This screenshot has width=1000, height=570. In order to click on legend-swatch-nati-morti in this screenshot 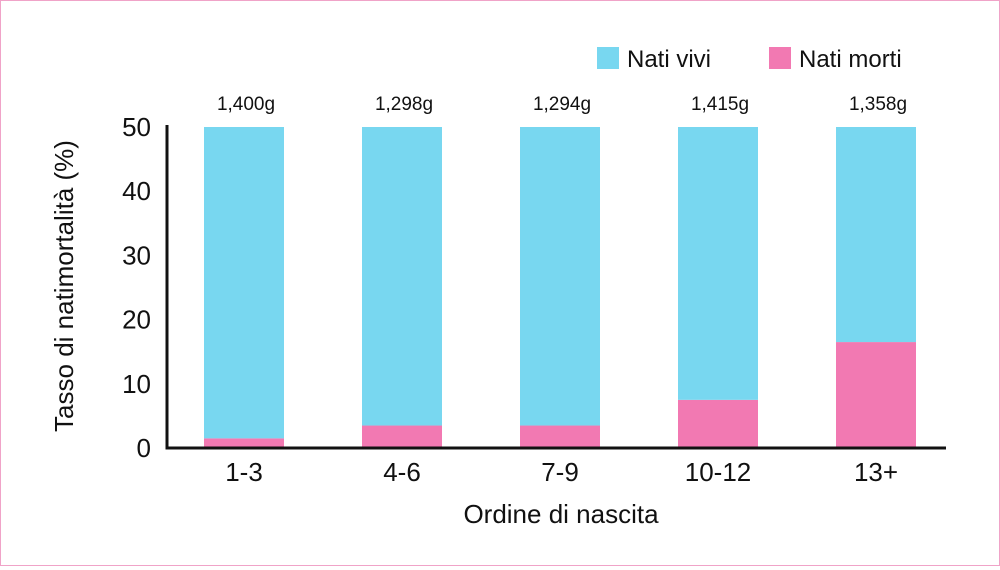, I will do `click(780, 58)`.